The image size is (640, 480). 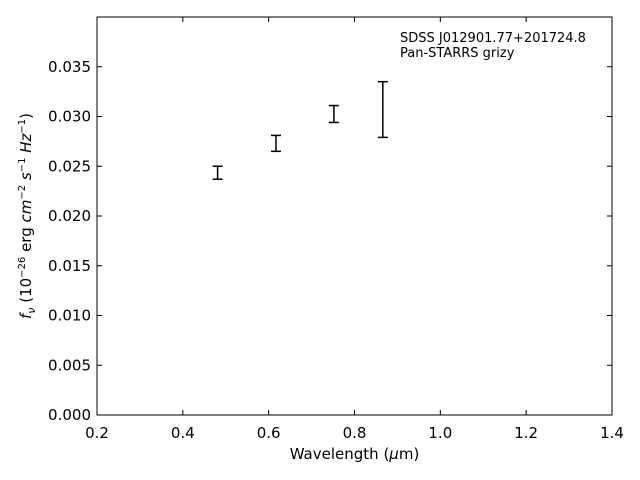 What do you see at coordinates (69, 67) in the screenshot?
I see `y-tick-label: 0.035` at bounding box center [69, 67].